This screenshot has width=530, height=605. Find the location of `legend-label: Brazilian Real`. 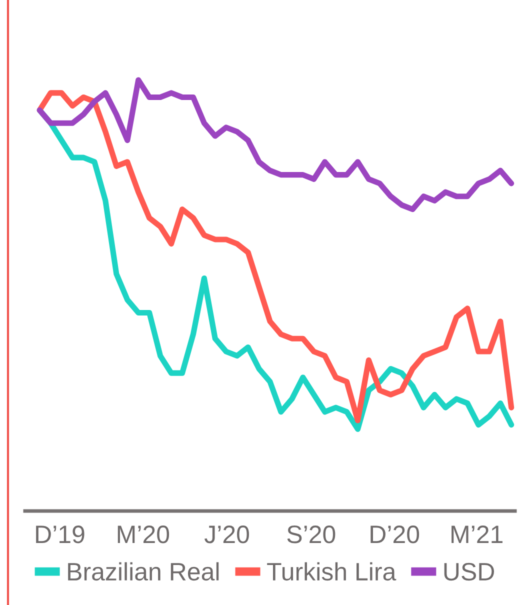

legend-label: Brazilian Real is located at coordinates (143, 571).